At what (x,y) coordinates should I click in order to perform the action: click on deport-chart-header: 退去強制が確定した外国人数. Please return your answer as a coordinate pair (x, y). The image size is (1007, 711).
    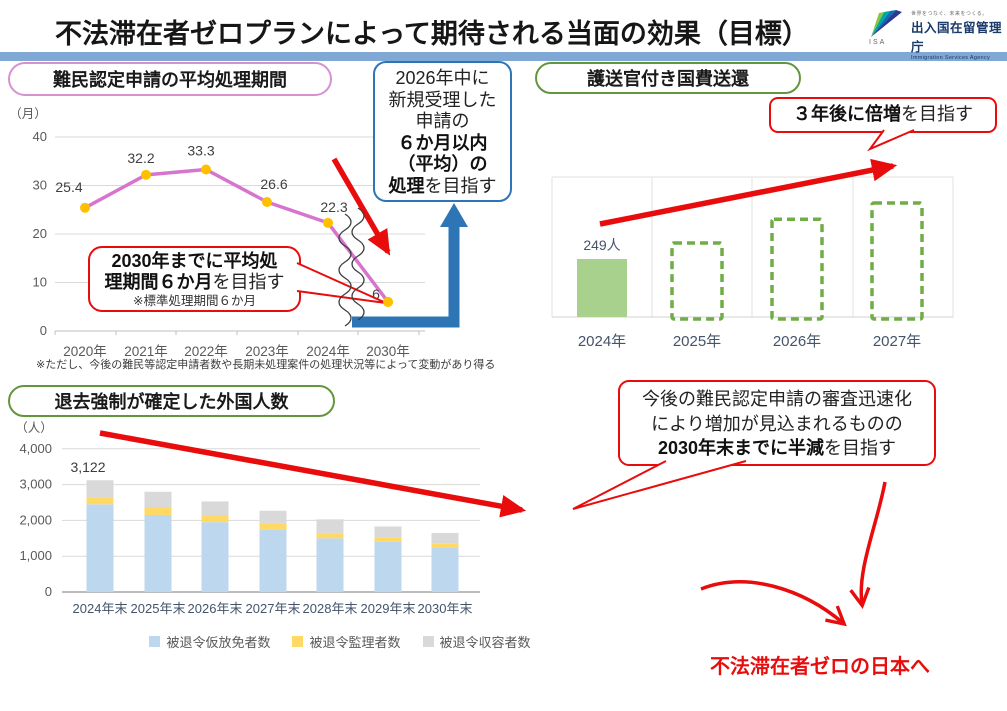
    Looking at the image, I should click on (171, 401).